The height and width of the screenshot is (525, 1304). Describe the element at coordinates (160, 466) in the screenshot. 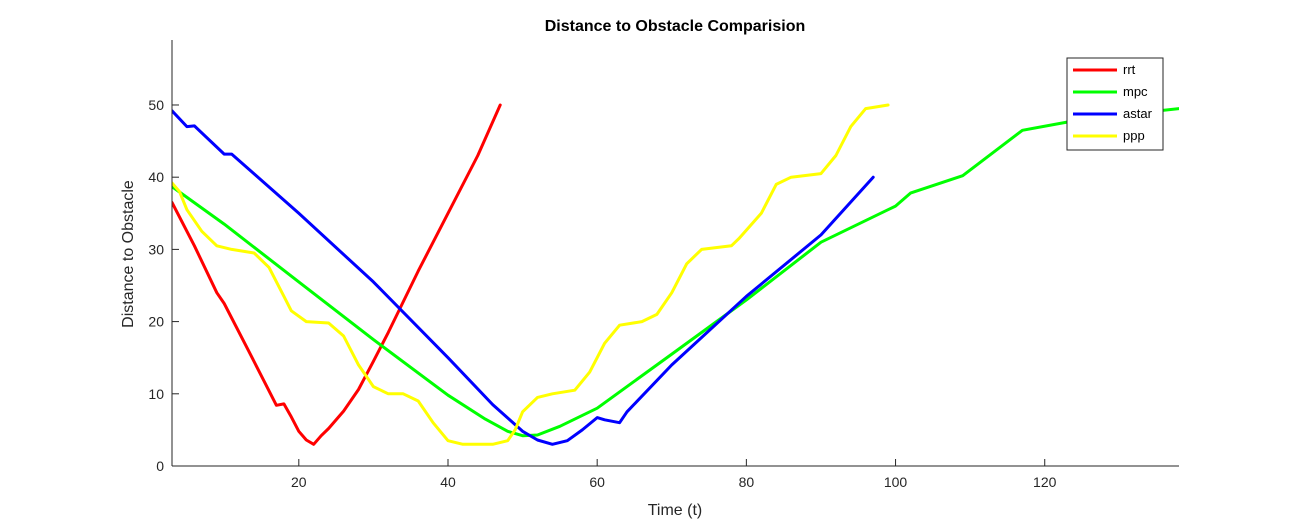

I see `y-tick-label: 0` at that location.